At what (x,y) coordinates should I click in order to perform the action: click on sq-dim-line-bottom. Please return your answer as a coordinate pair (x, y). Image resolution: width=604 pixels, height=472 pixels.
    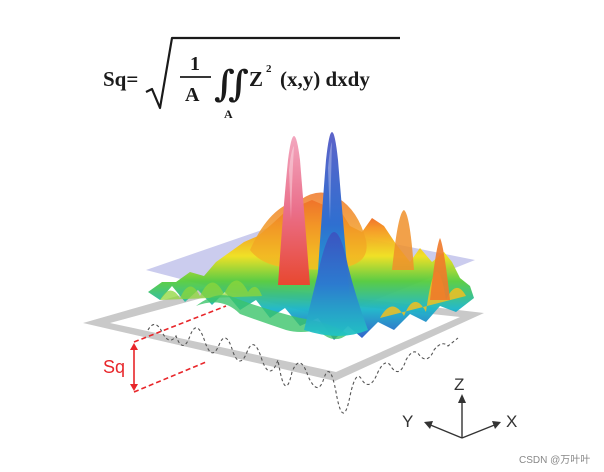
    Looking at the image, I should click on (170, 377).